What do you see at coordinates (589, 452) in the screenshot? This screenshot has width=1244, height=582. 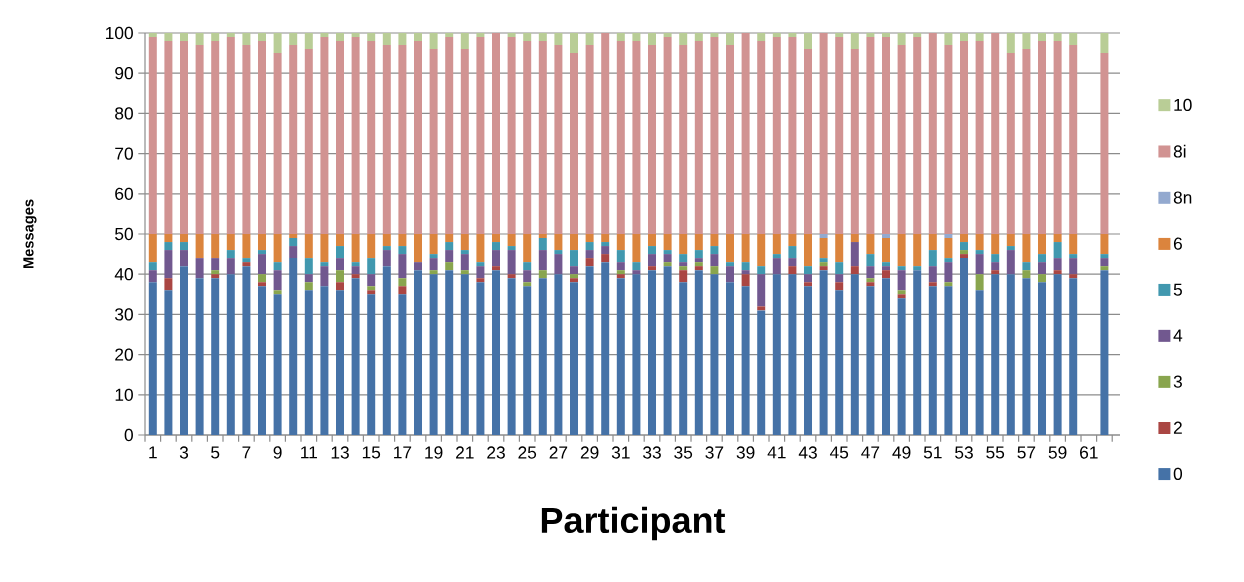 I see `x-tick-label: 29` at bounding box center [589, 452].